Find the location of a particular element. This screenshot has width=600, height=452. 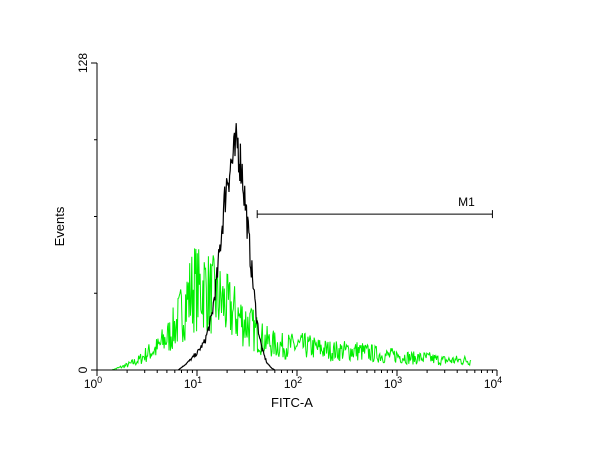

marker-layer: M1 is located at coordinates (374, 207).